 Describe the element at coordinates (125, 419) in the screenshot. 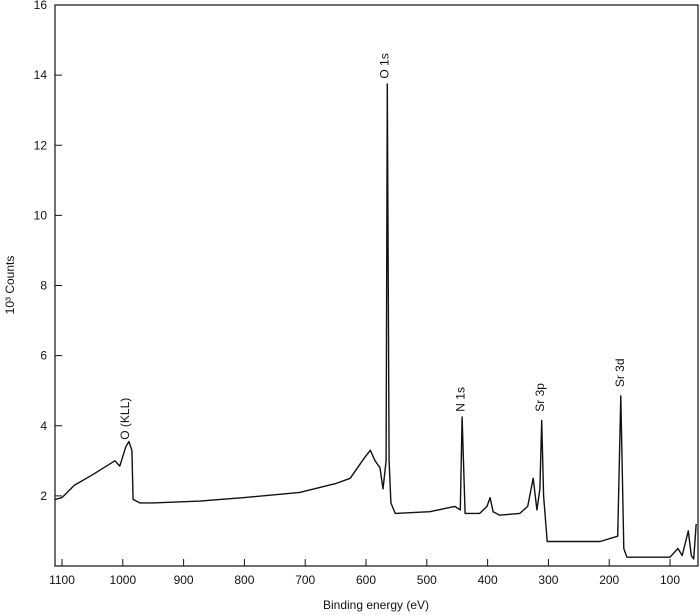

I see `peak-label: O (KLL)` at that location.